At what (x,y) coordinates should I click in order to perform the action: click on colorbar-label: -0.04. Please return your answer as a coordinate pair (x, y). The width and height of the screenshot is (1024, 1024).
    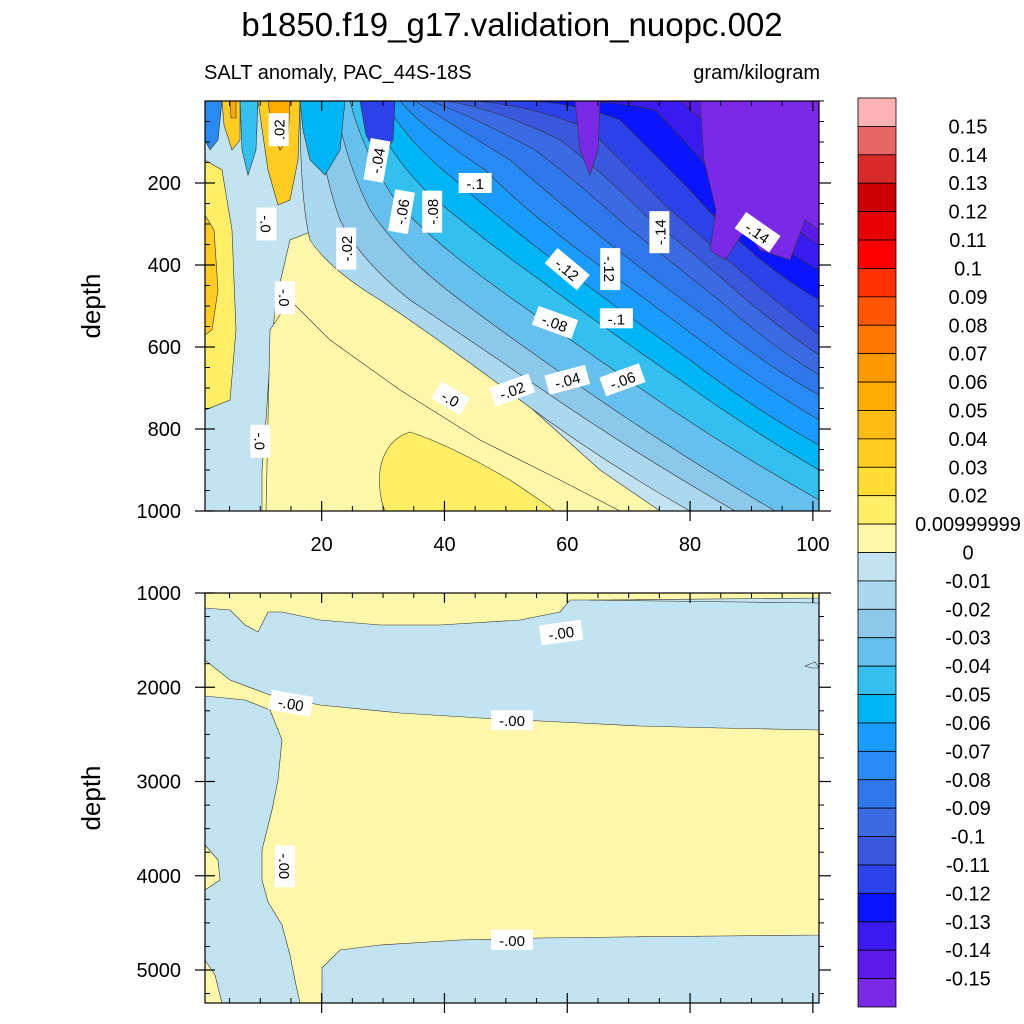
    Looking at the image, I should click on (968, 667).